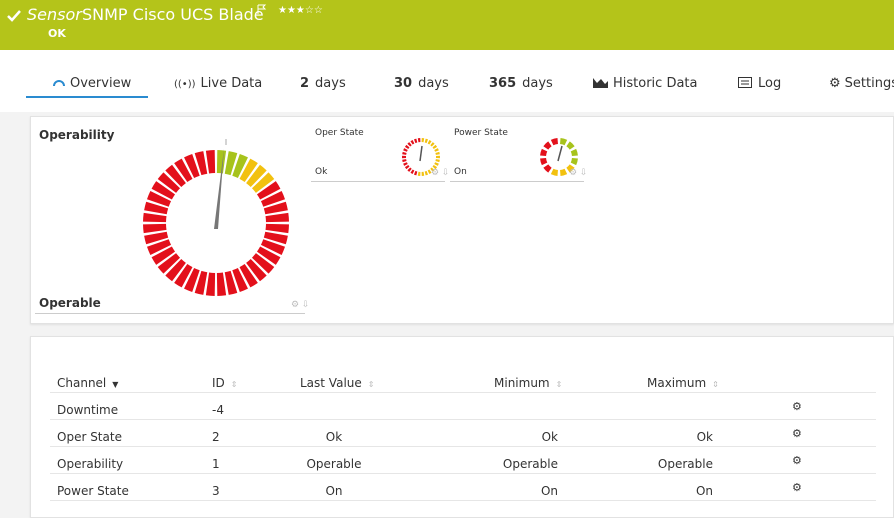  Describe the element at coordinates (88, 410) in the screenshot. I see `channel-name: Downtime` at that location.